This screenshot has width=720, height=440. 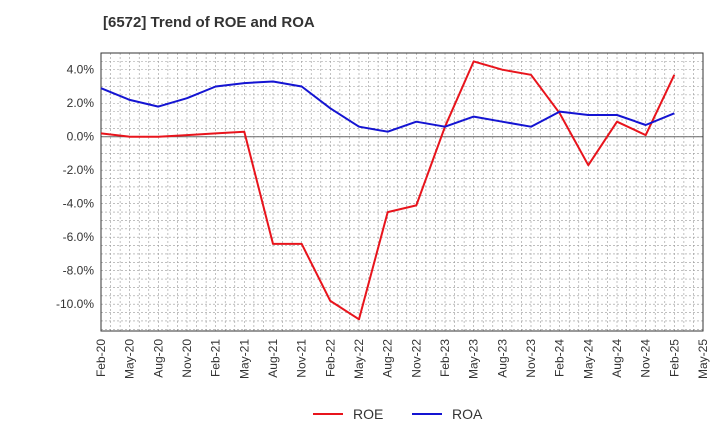 What do you see at coordinates (130, 359) in the screenshot?
I see `x-tick-label: May-20` at bounding box center [130, 359].